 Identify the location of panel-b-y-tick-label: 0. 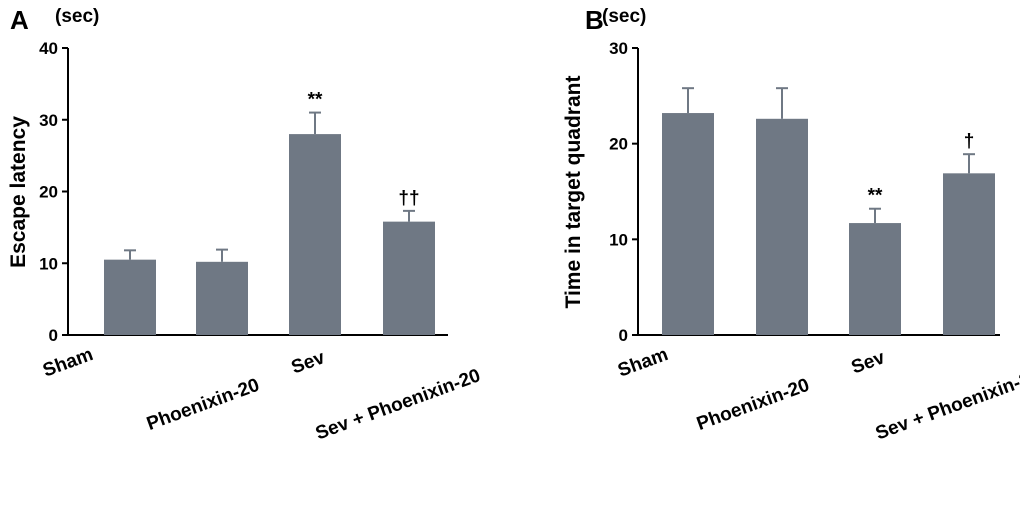
(623, 335).